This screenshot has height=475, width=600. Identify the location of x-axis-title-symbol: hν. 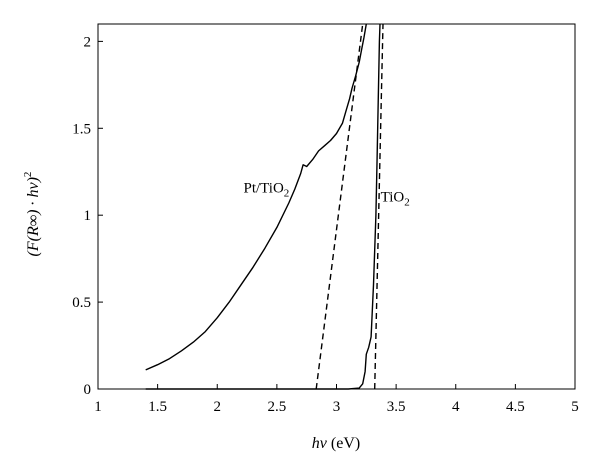
(320, 443).